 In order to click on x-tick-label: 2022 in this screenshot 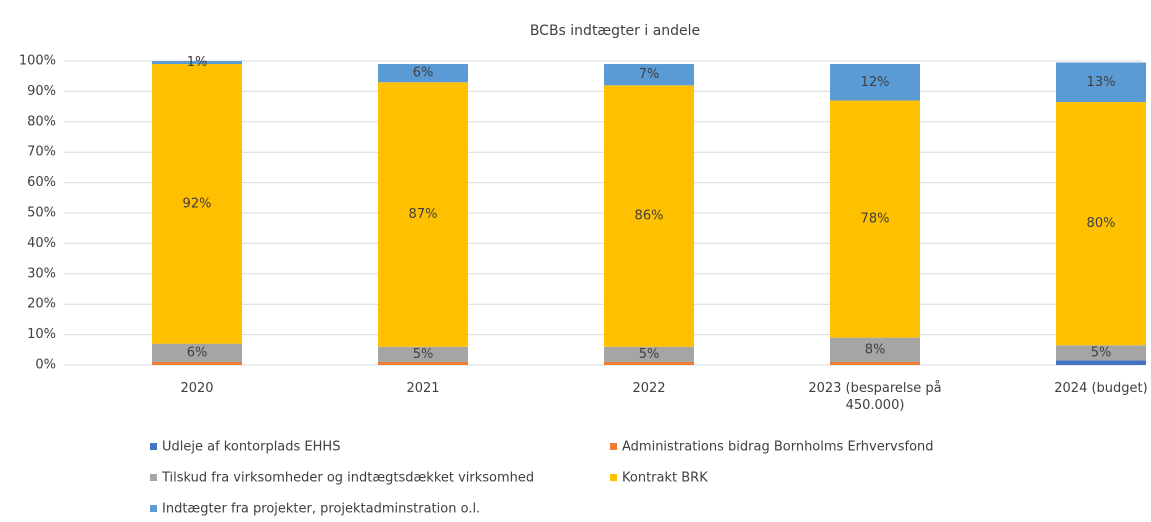, I will do `click(649, 388)`.